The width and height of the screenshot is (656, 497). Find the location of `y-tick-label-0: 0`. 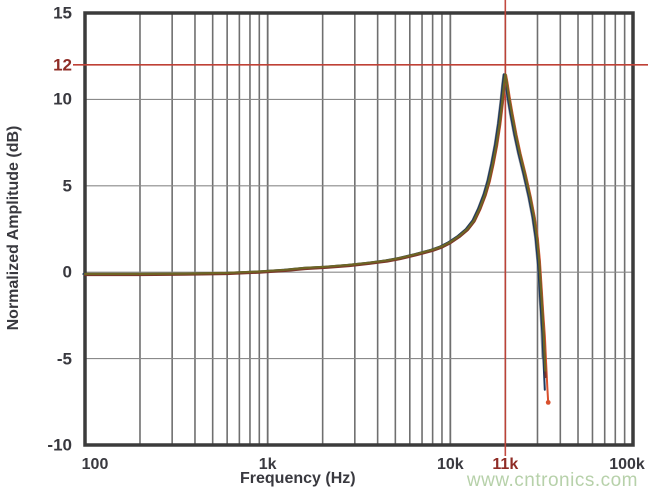

y-tick-label-0: 0 is located at coordinates (67, 272).